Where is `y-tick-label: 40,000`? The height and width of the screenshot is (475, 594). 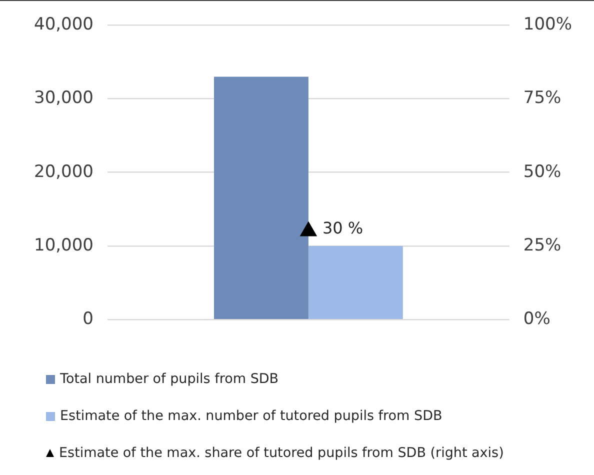
y-tick-label: 40,000 is located at coordinates (64, 24).